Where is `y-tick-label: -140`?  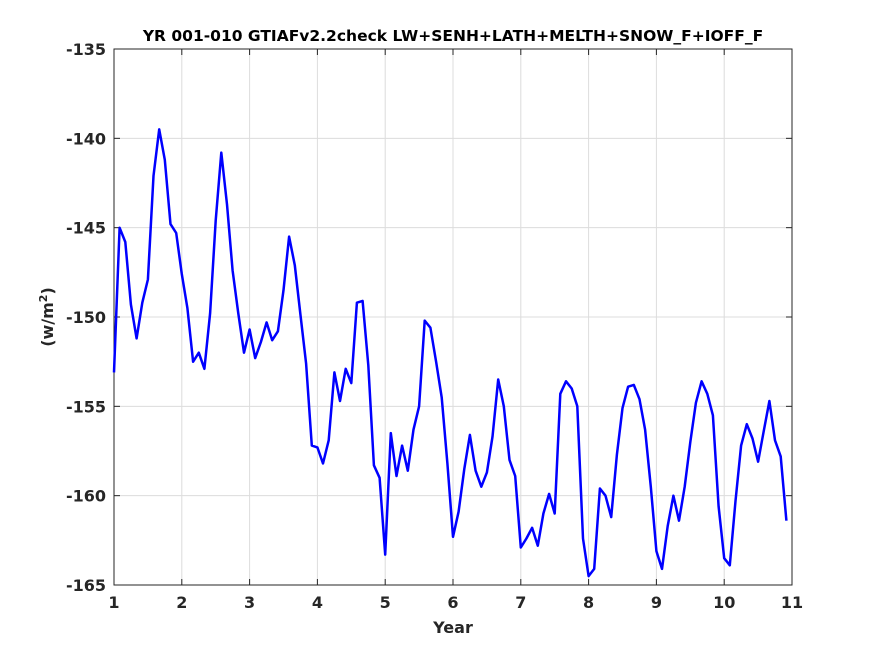 y-tick-label: -140 is located at coordinates (86, 138).